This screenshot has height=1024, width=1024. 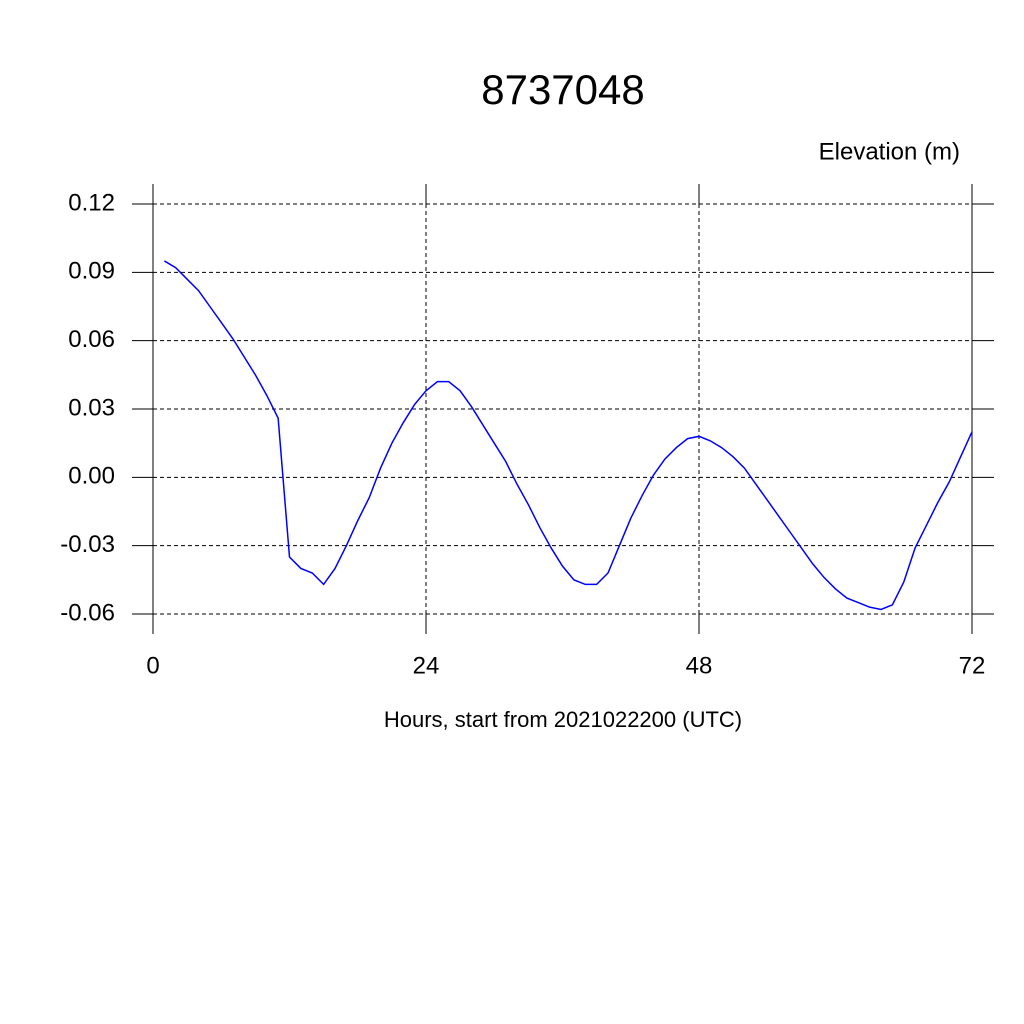 What do you see at coordinates (563, 719) in the screenshot?
I see `x-axis-title: Hours, start from 2021022200 (UTC)` at bounding box center [563, 719].